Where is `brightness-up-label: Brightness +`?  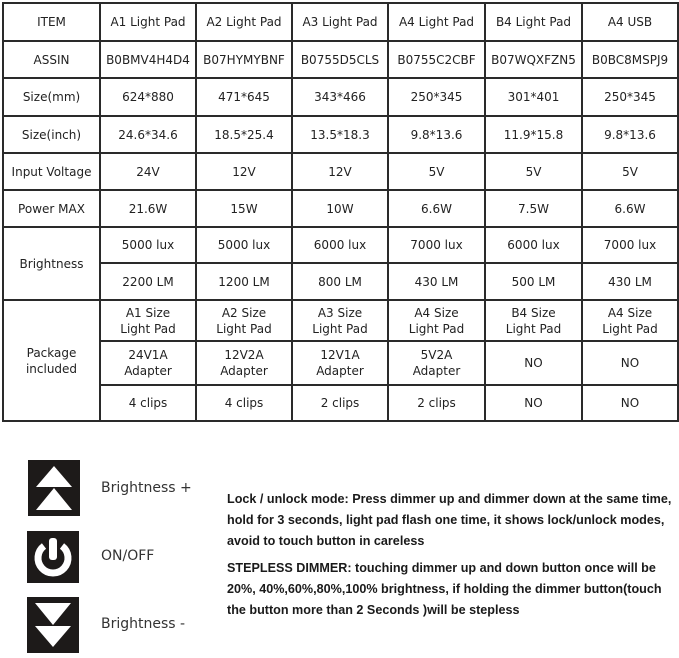
brightness-up-label: Brightness + is located at coordinates (146, 488).